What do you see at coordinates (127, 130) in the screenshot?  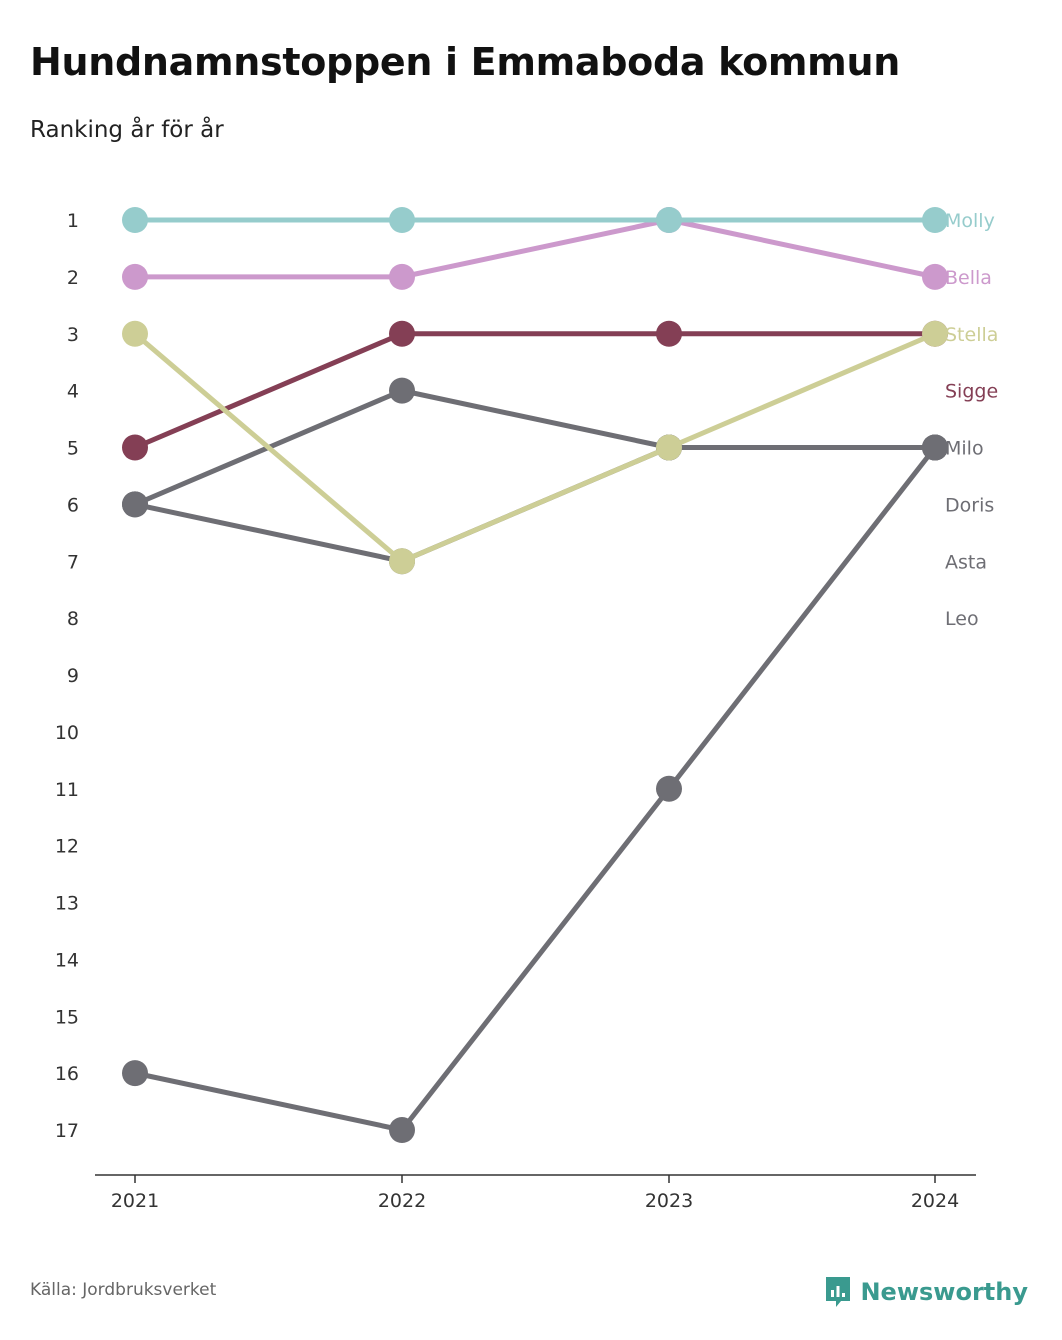 I see `chart-subtitle: Ranking år för år` at bounding box center [127, 130].